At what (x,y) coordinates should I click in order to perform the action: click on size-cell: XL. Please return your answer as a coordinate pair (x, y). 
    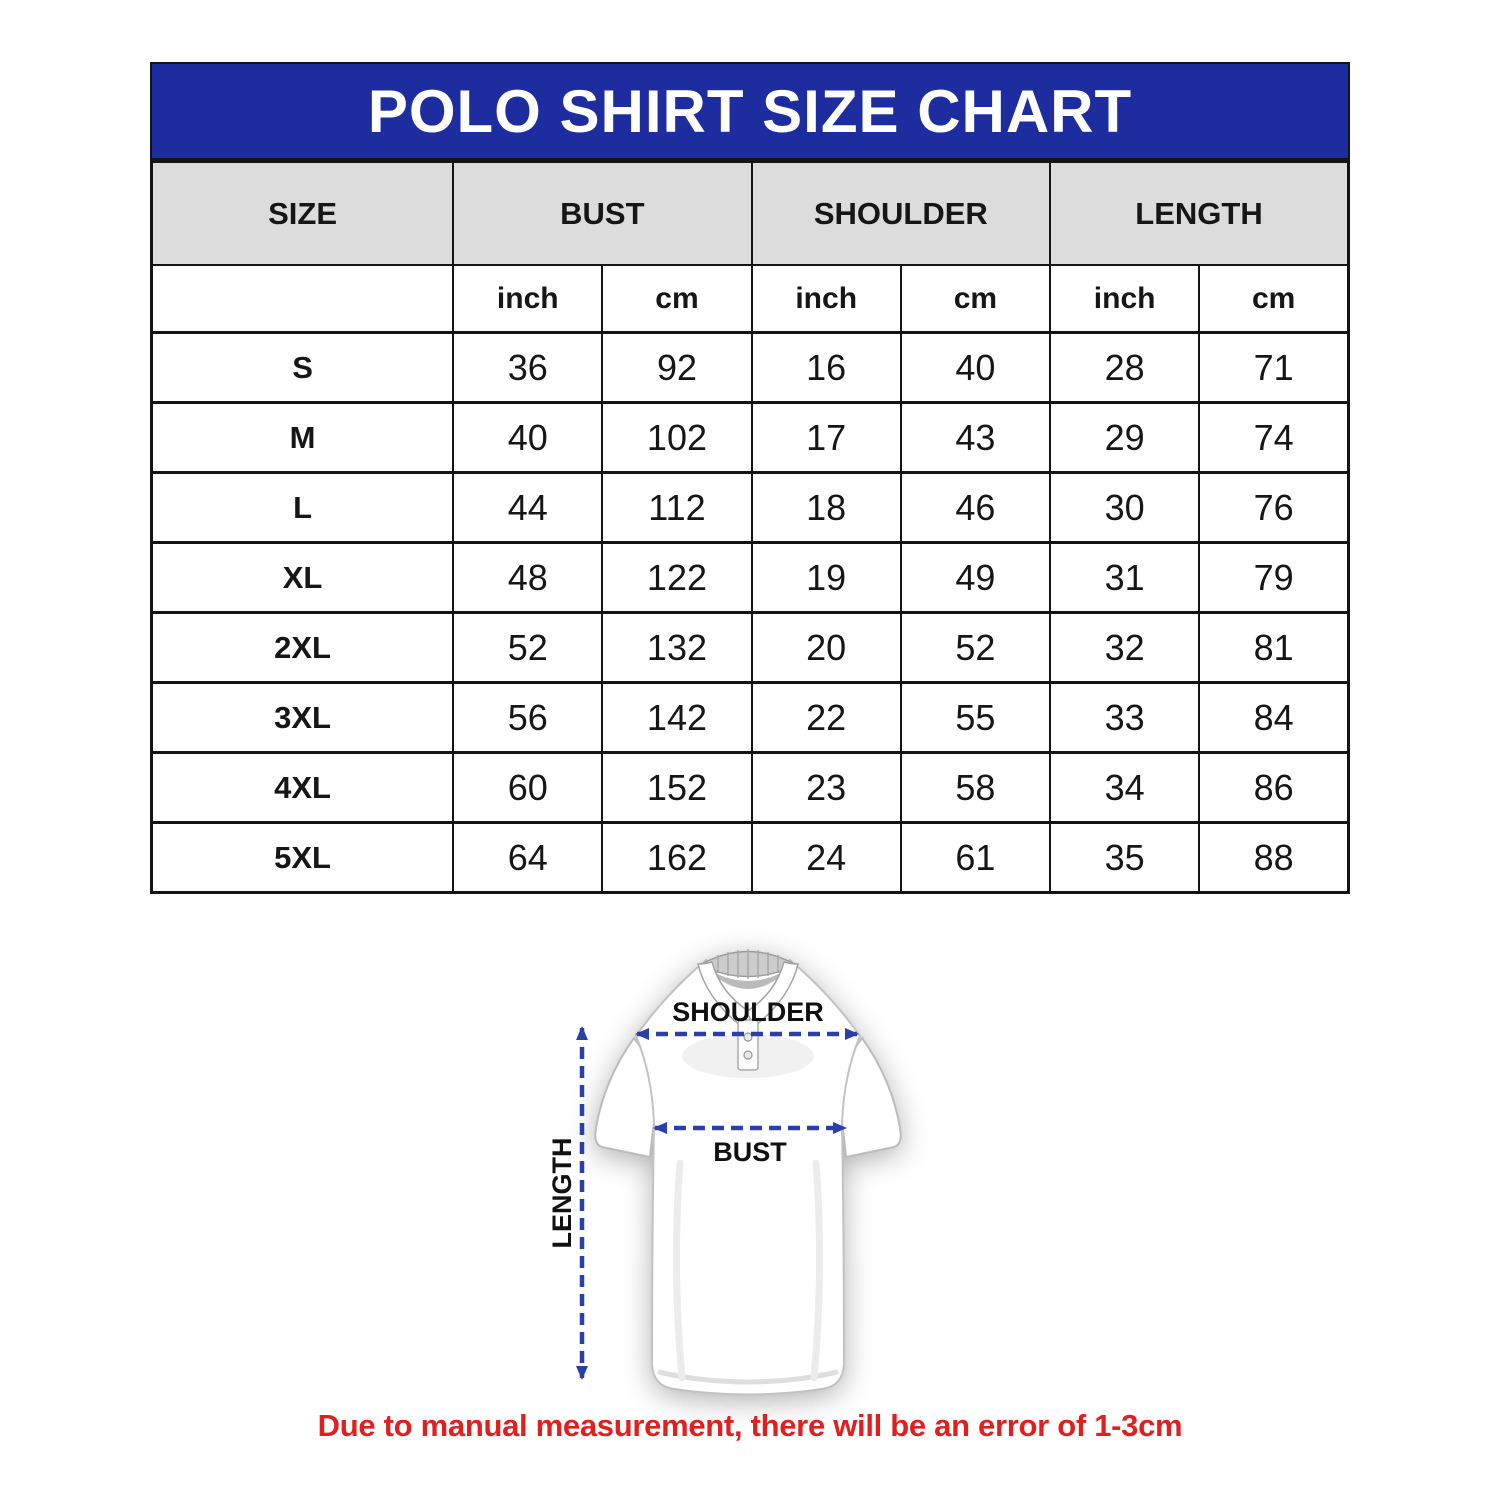
    Looking at the image, I should click on (302, 577).